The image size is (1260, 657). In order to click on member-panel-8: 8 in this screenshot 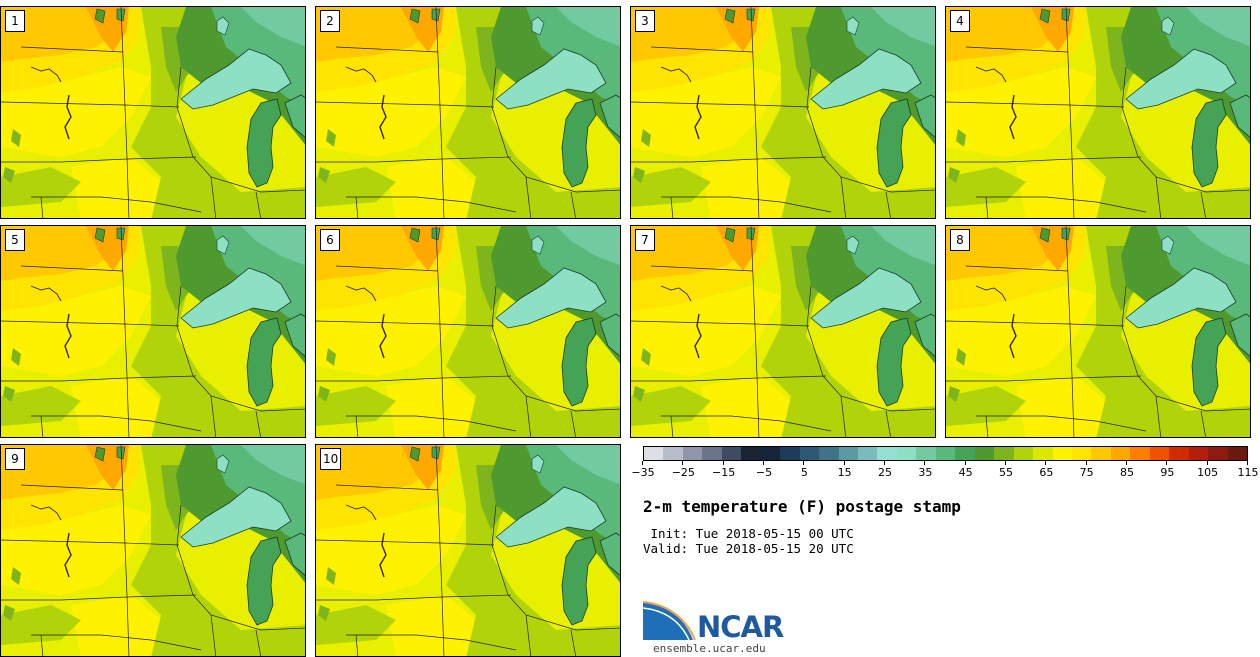, I will do `click(1098, 331)`.